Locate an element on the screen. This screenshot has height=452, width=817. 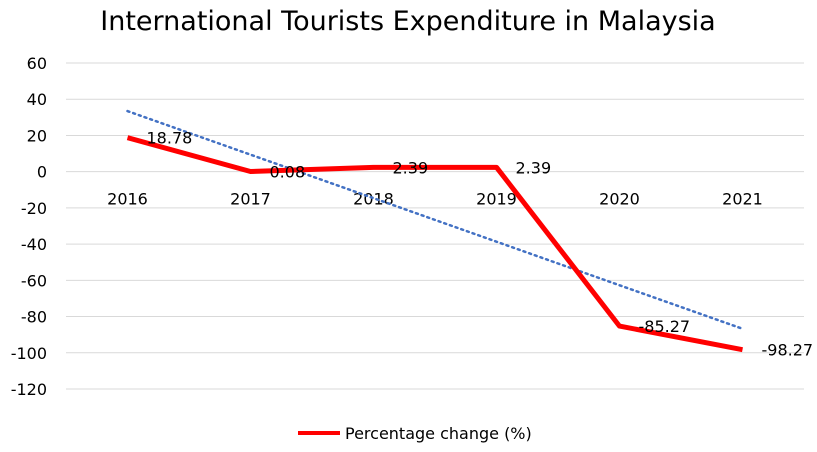
data-label: -98.27 is located at coordinates (788, 350).